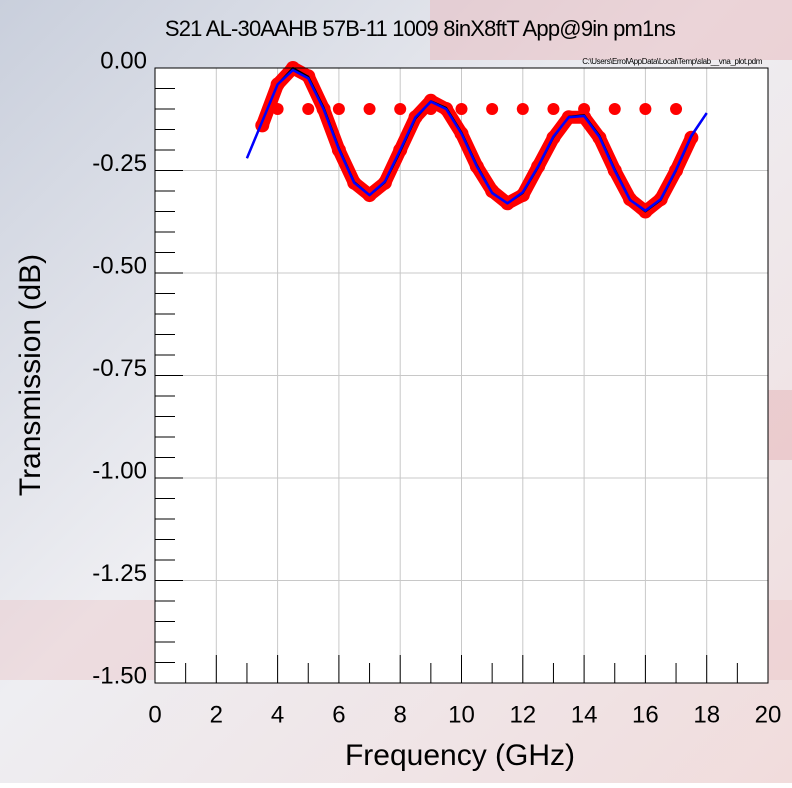  Describe the element at coordinates (216, 714) in the screenshot. I see `x-tick-label: 2` at that location.